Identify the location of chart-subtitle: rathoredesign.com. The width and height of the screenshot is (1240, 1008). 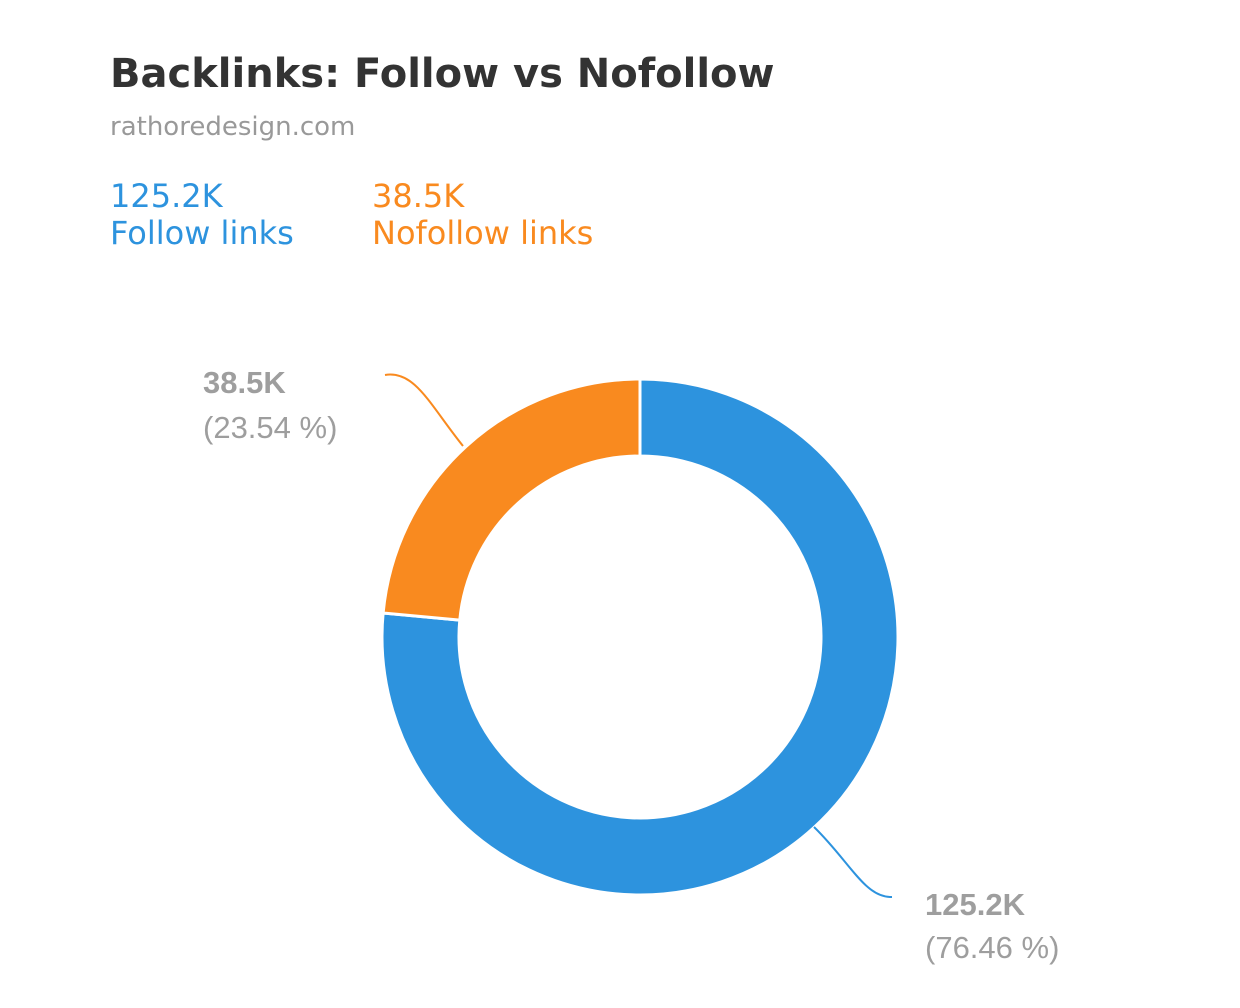
(233, 127).